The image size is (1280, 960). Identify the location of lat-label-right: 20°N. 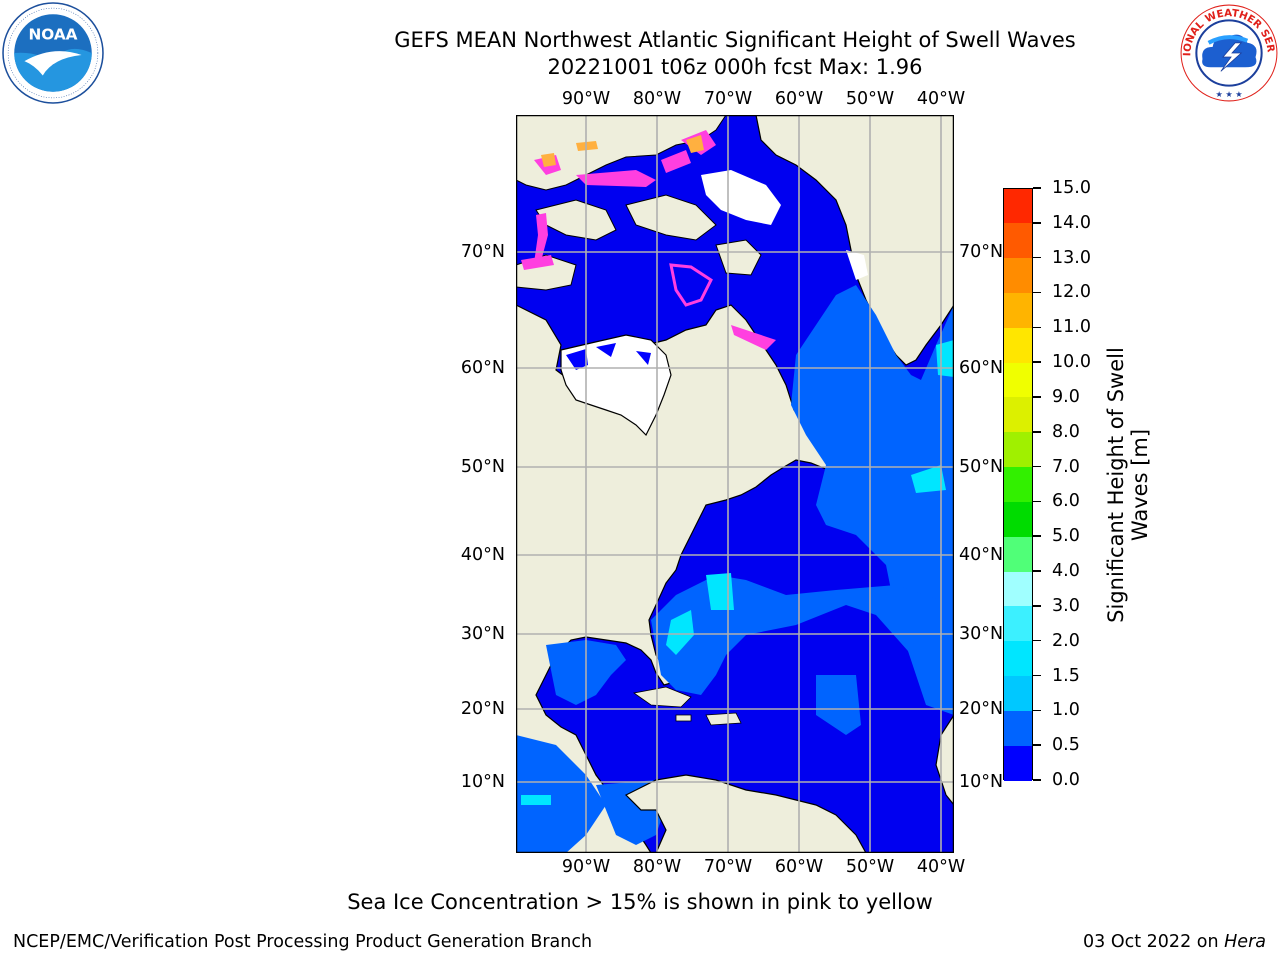
(981, 709).